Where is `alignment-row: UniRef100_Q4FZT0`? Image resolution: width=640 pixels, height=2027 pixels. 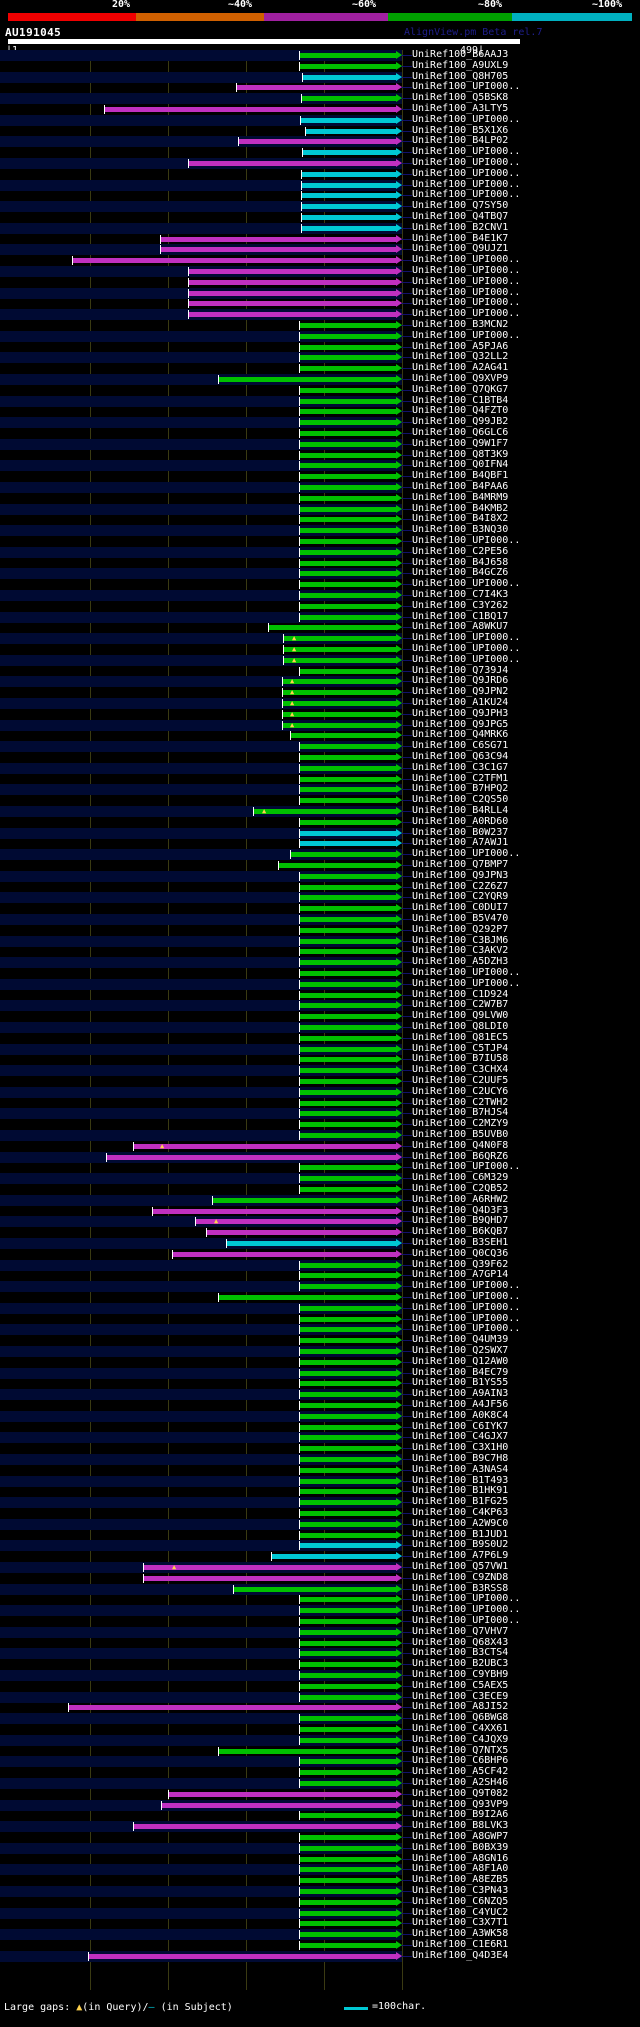
alignment-row: UniRef100_Q4FZT0 is located at coordinates (320, 411).